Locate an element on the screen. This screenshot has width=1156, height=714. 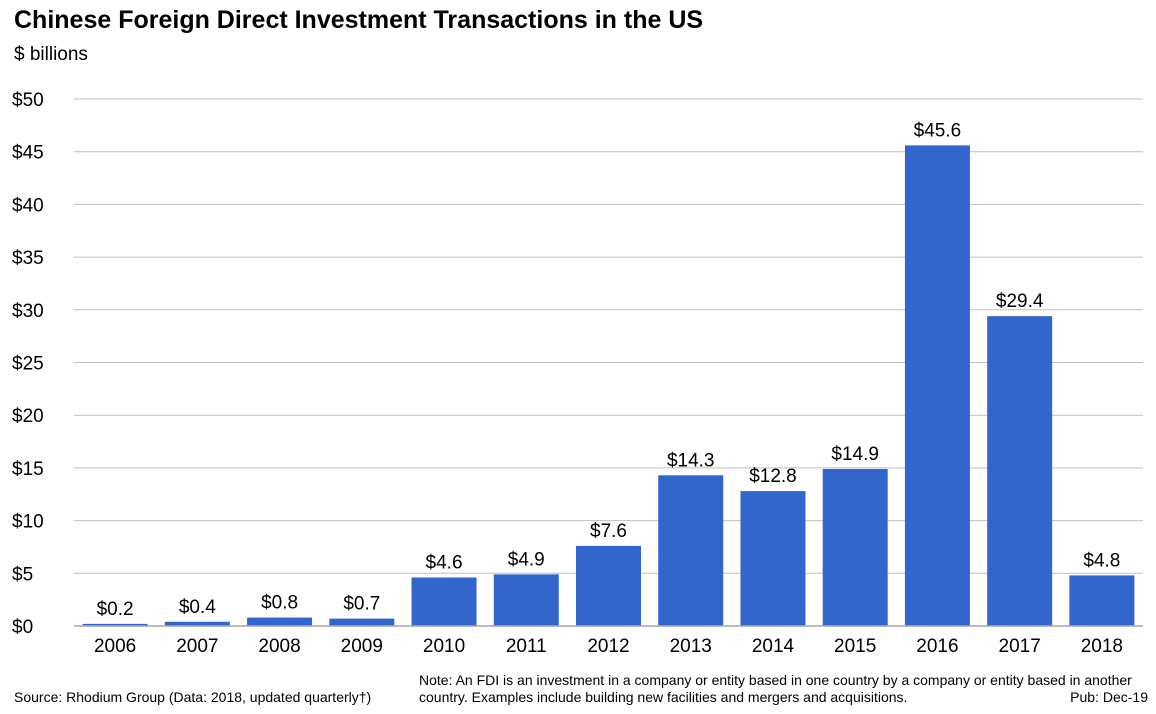
x-tick-label: 2008 is located at coordinates (279, 646).